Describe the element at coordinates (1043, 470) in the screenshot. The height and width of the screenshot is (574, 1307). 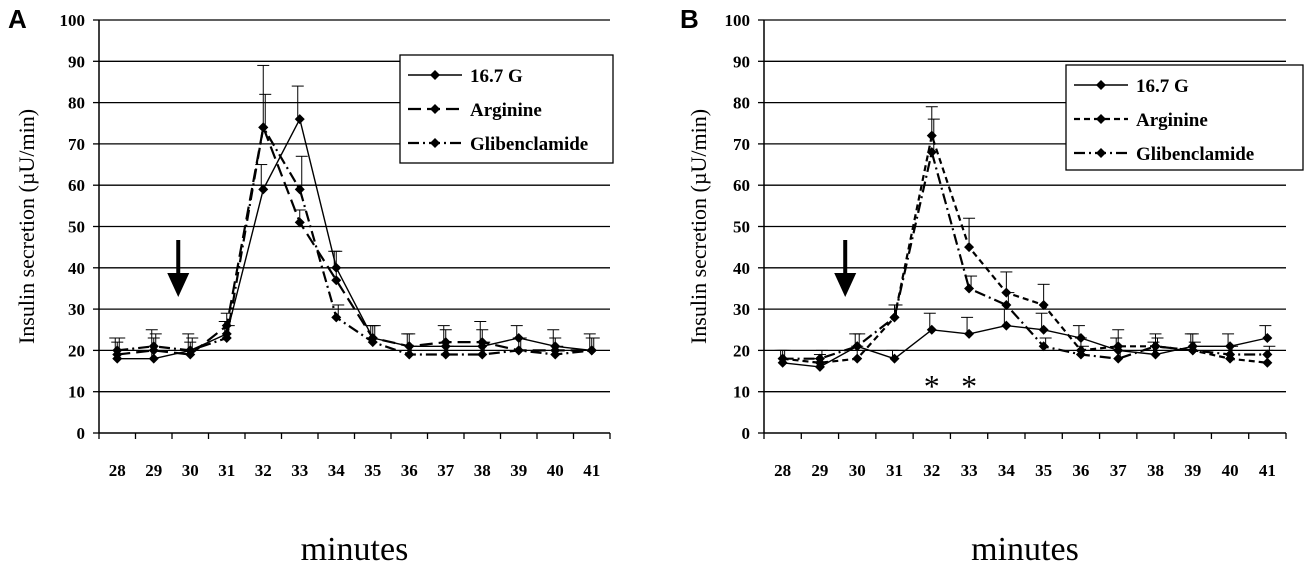
I see `x-tick-label: 35` at that location.